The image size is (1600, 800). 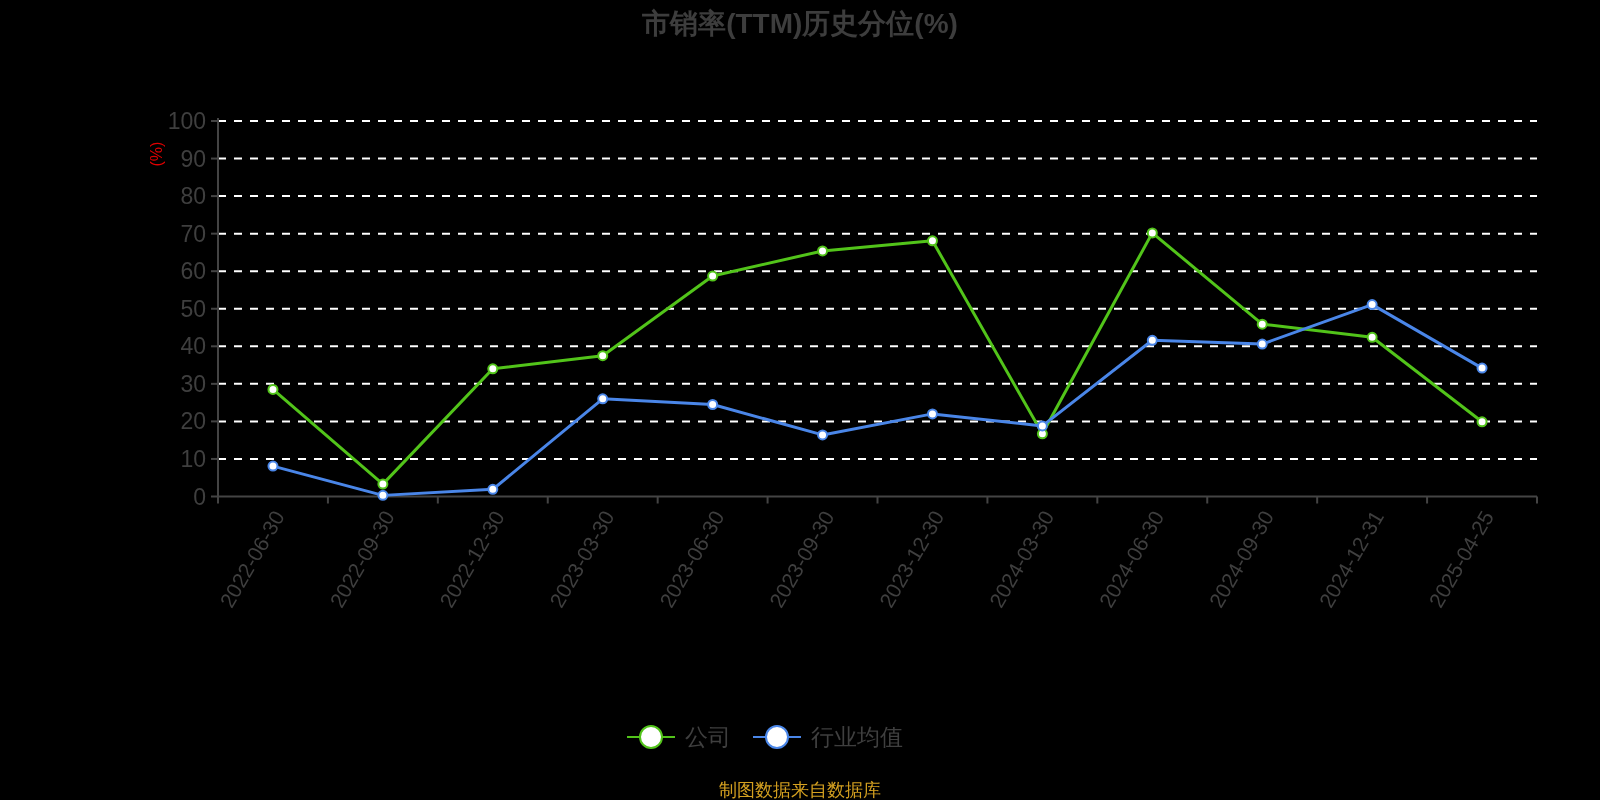 I want to click on y-axis-title: (%), so click(x=156, y=154).